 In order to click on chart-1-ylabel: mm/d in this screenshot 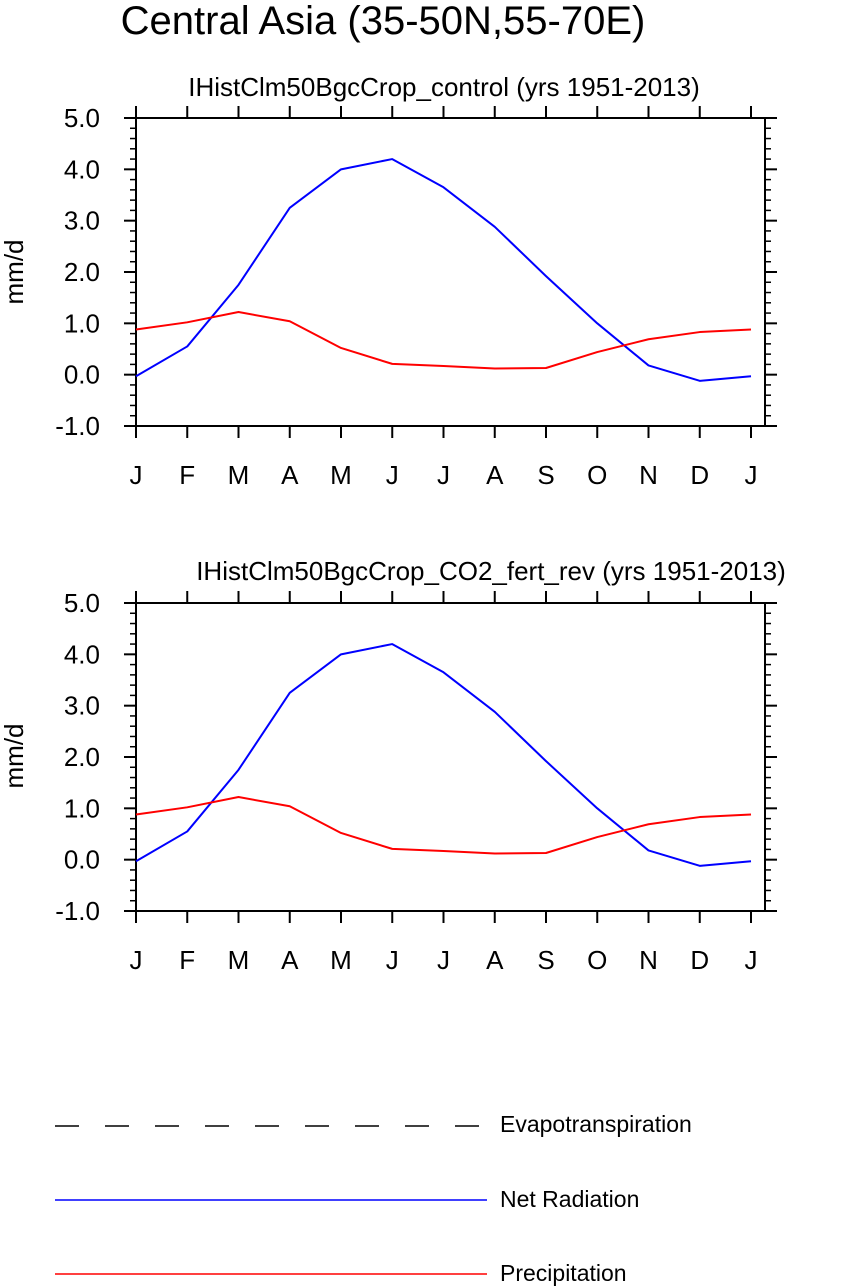, I will do `click(14, 272)`.